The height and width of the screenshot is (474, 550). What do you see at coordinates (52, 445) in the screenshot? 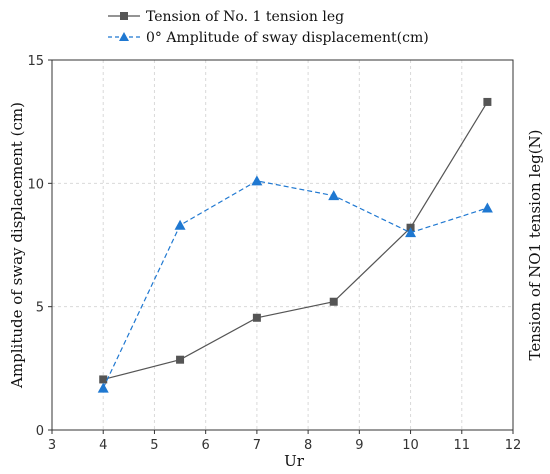
I see `x-tick-label: 3` at bounding box center [52, 445].